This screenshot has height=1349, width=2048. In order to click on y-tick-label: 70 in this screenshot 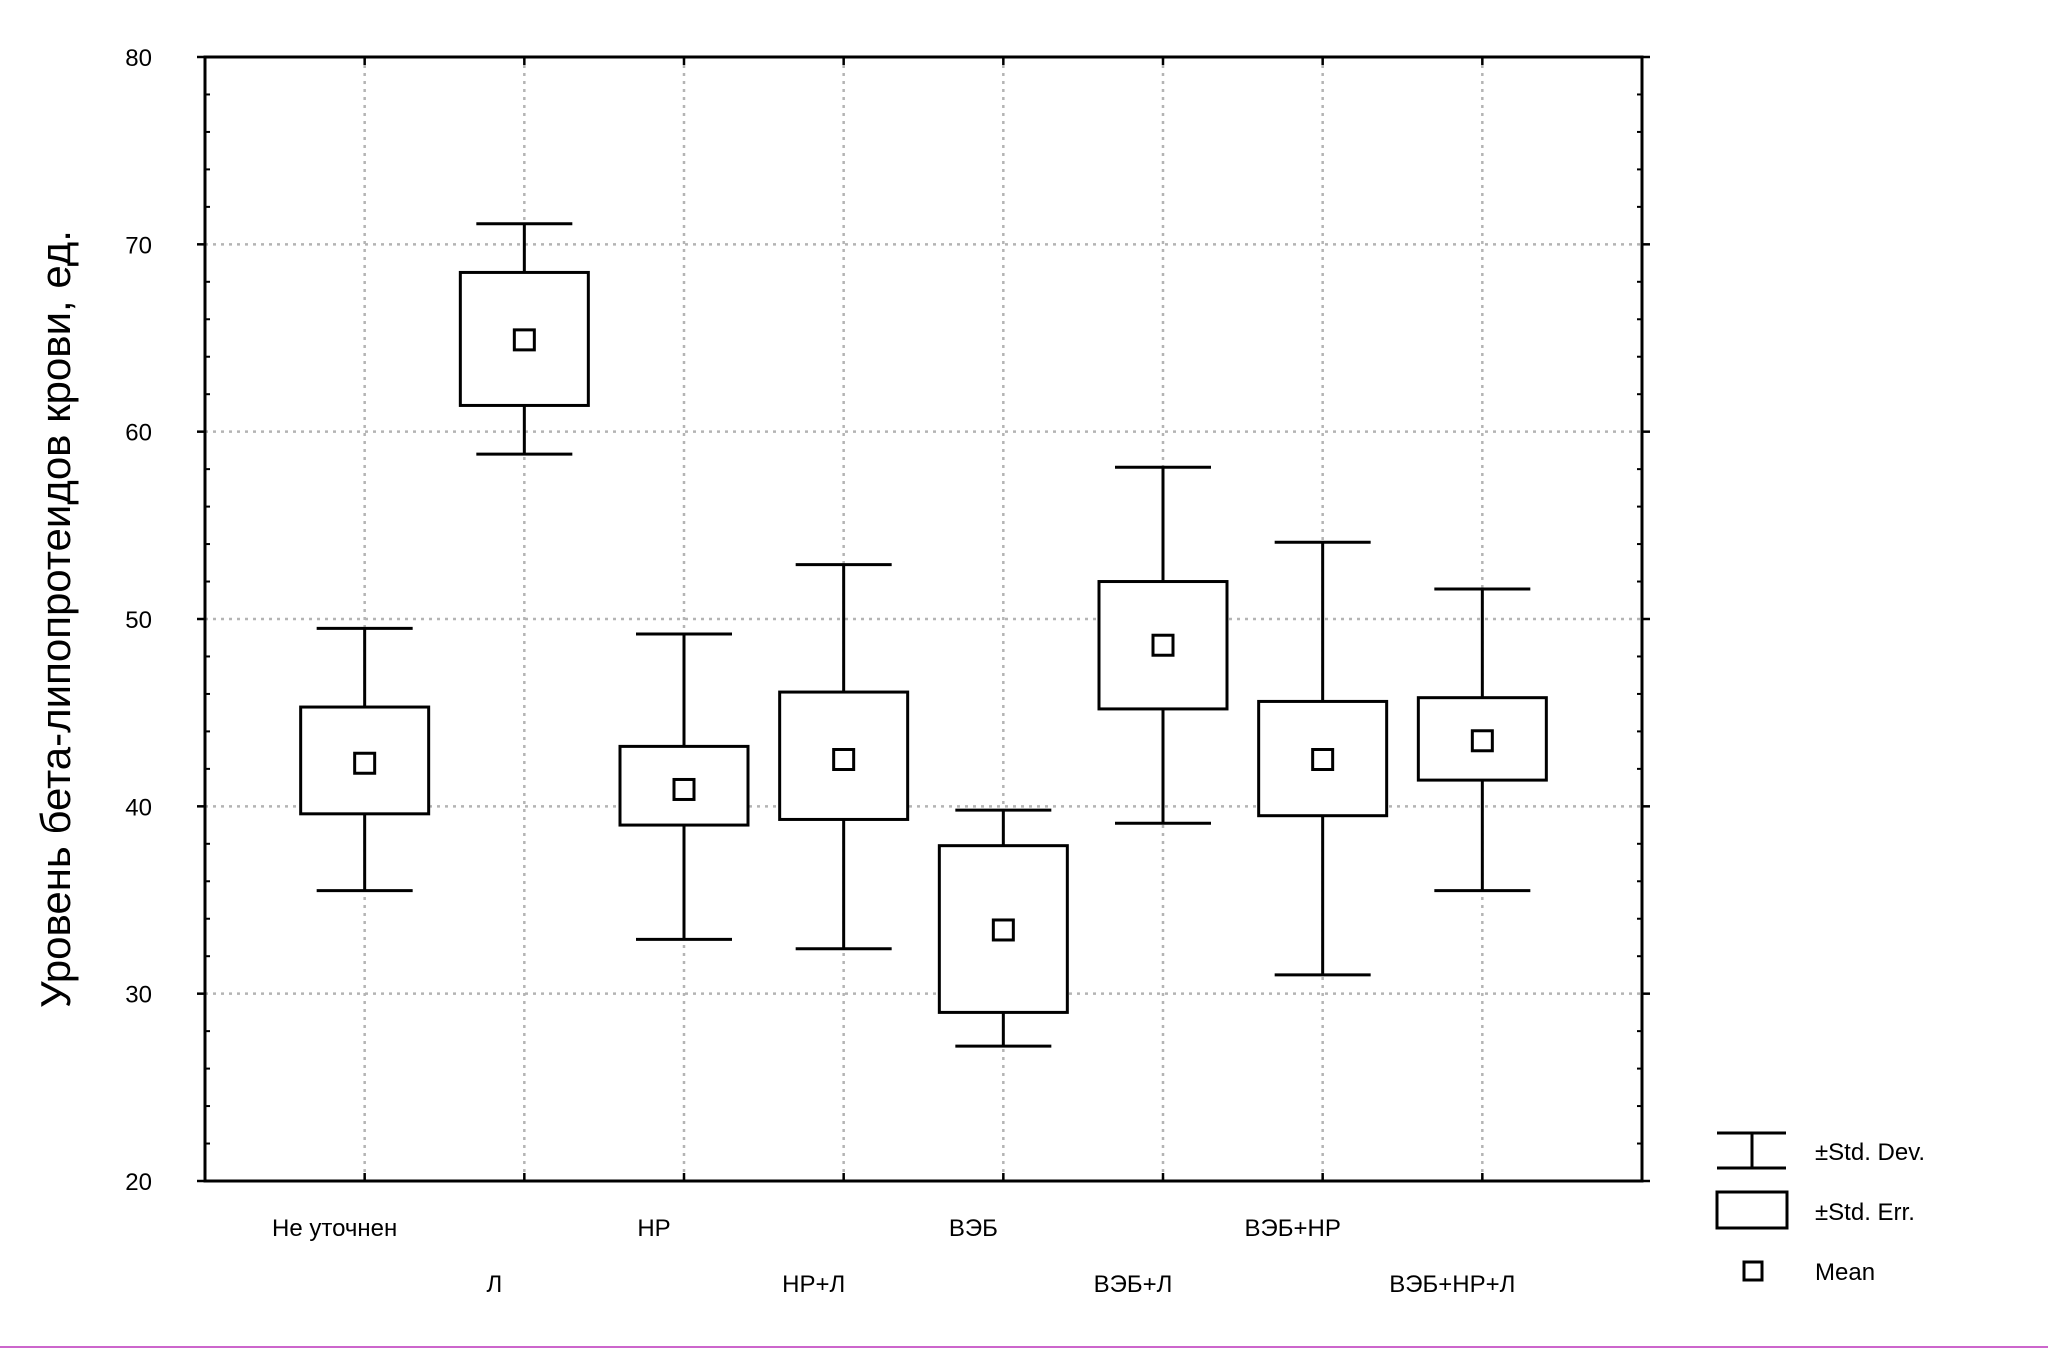, I will do `click(138, 245)`.